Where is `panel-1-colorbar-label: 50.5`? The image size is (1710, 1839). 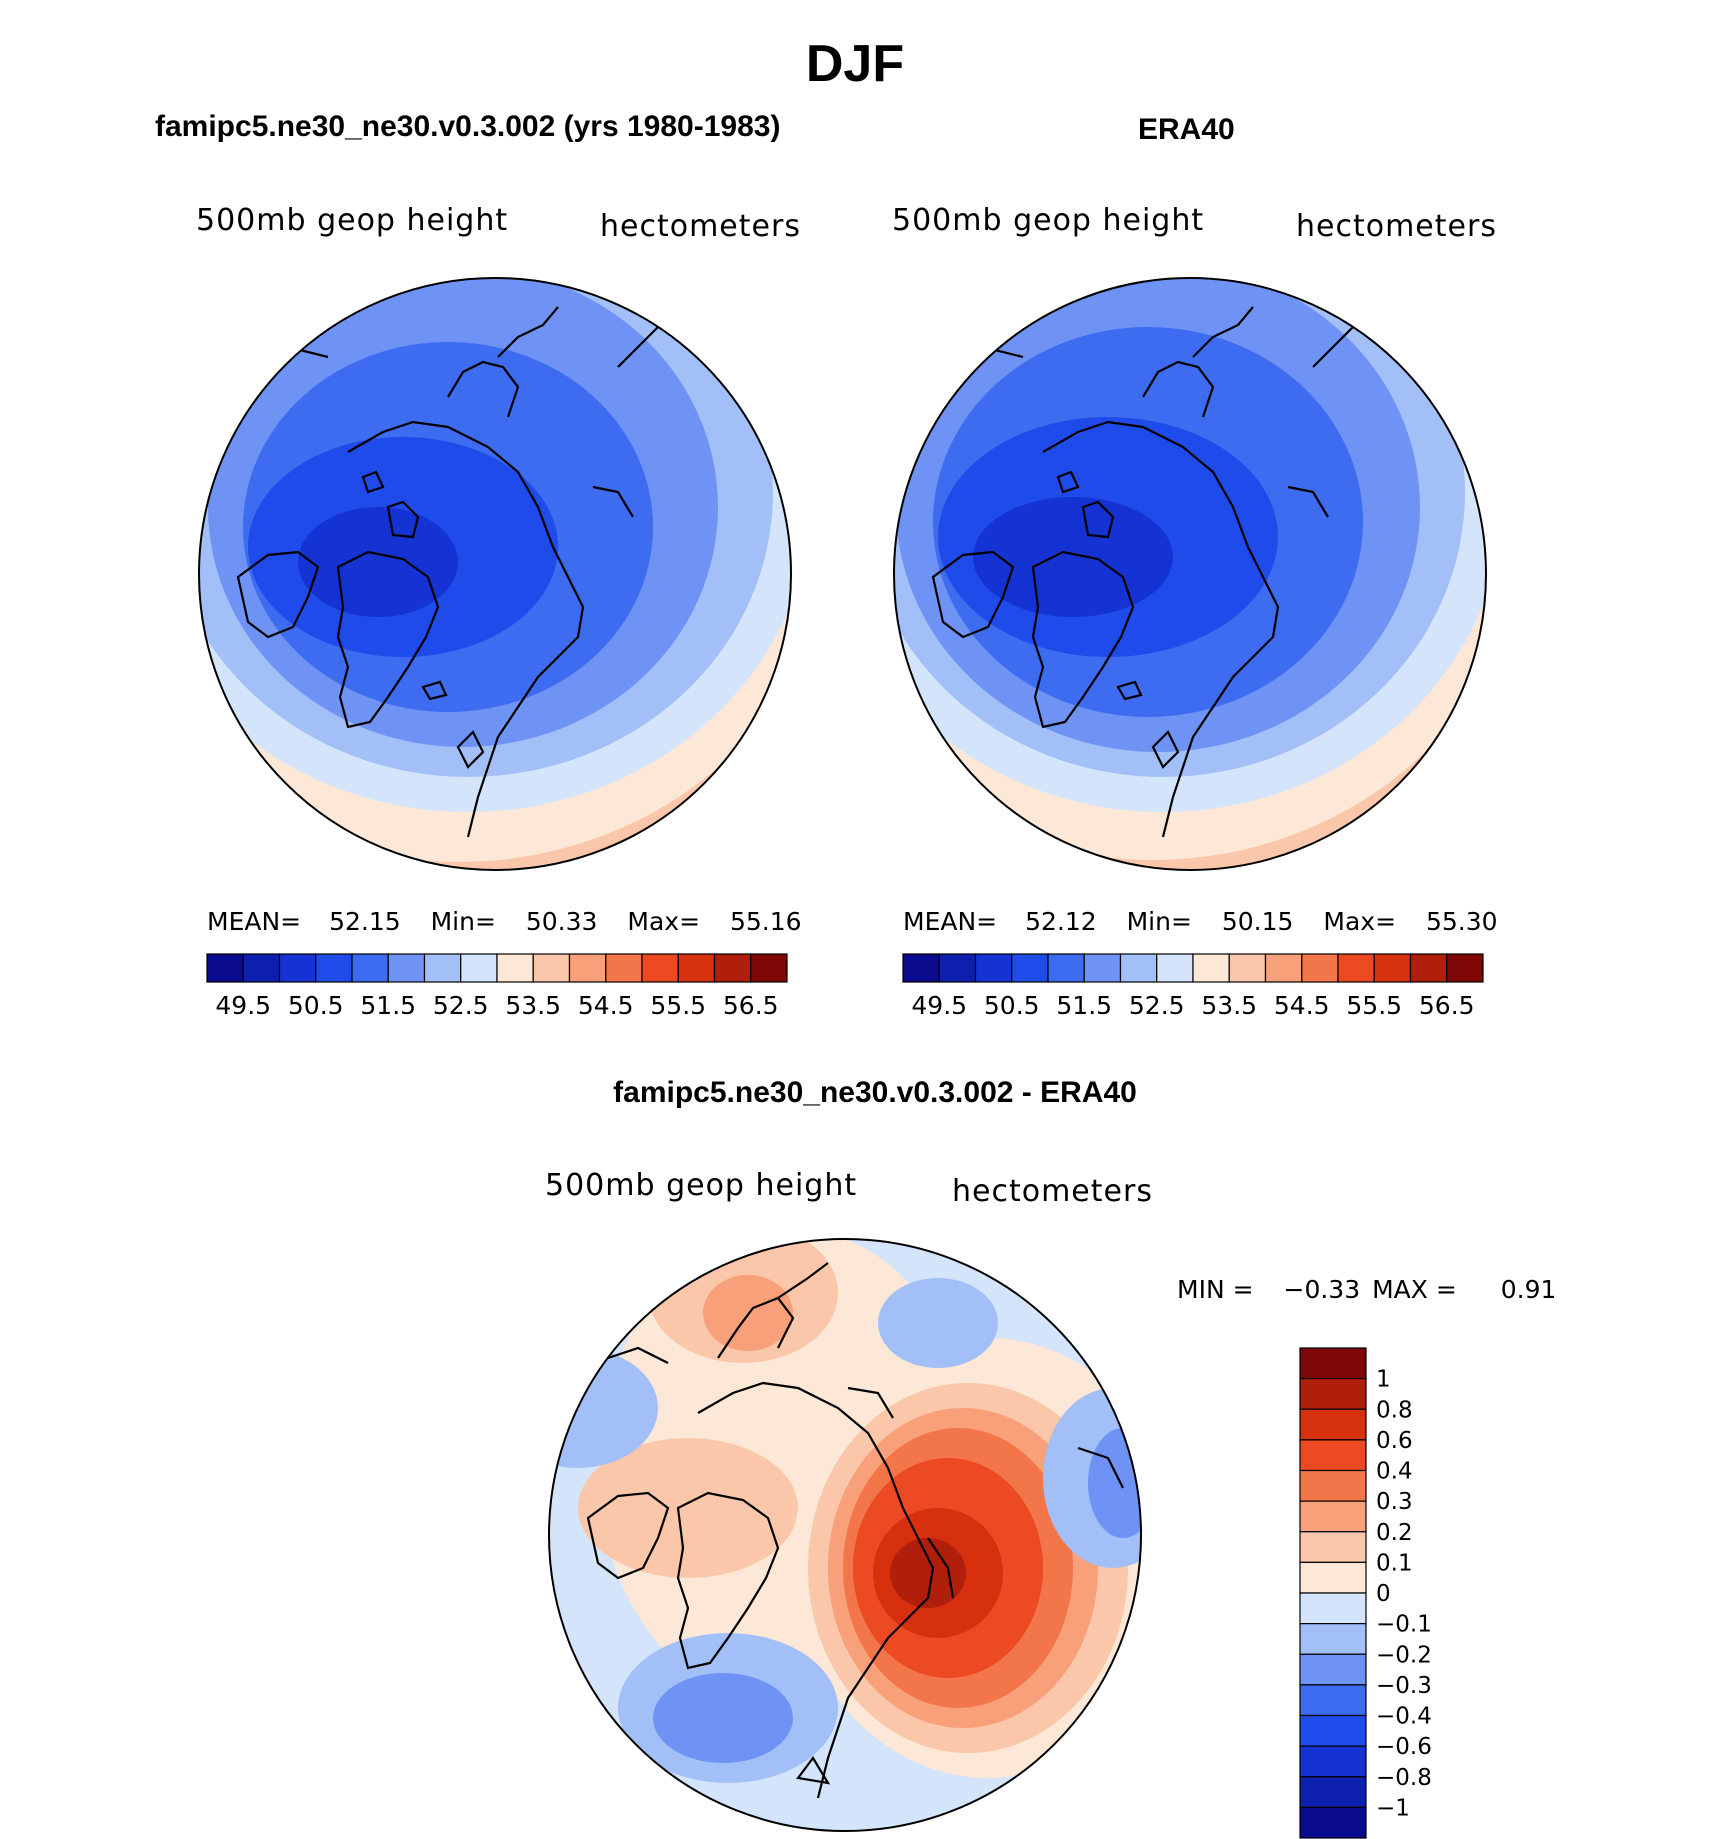 panel-1-colorbar-label: 50.5 is located at coordinates (316, 1005).